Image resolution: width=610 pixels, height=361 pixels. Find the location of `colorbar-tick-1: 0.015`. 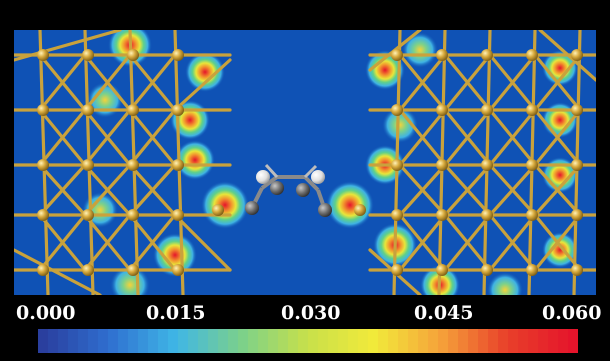

colorbar-tick-1: 0.015 is located at coordinates (176, 313).